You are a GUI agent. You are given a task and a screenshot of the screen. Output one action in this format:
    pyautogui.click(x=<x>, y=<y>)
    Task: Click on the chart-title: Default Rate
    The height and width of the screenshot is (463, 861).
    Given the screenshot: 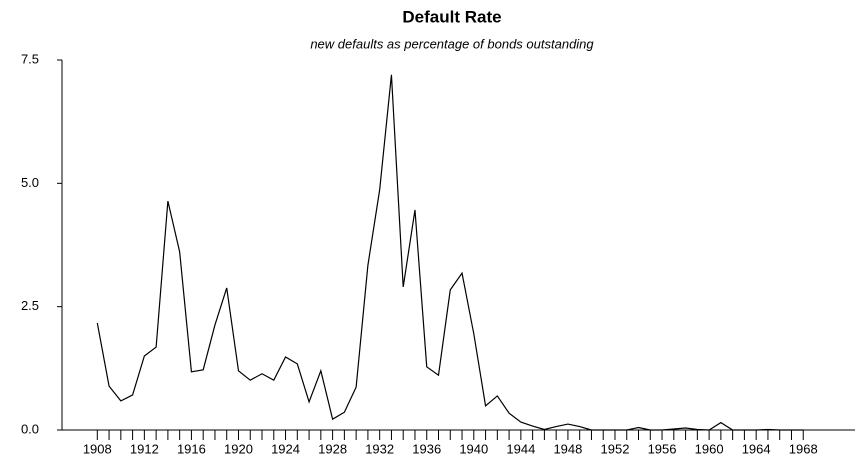 What is the action you would take?
    pyautogui.click(x=451, y=16)
    